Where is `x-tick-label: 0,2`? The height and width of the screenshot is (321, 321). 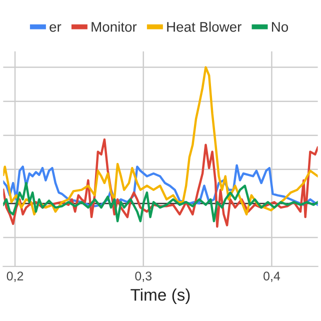 x-tick-label: 0,2 is located at coordinates (15, 277).